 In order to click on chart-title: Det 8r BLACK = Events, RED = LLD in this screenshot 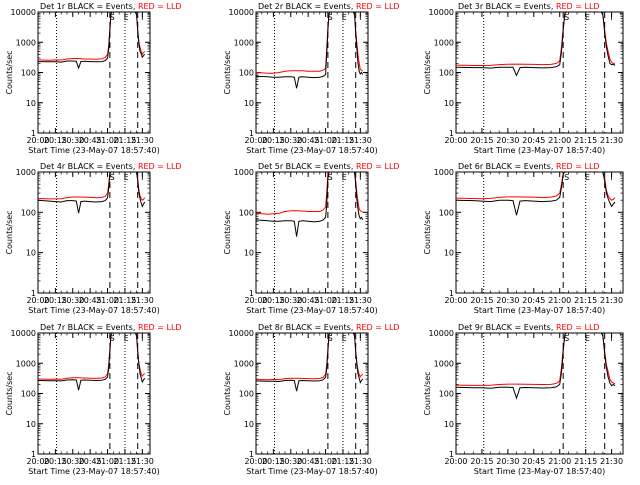, I will do `click(329, 327)`.